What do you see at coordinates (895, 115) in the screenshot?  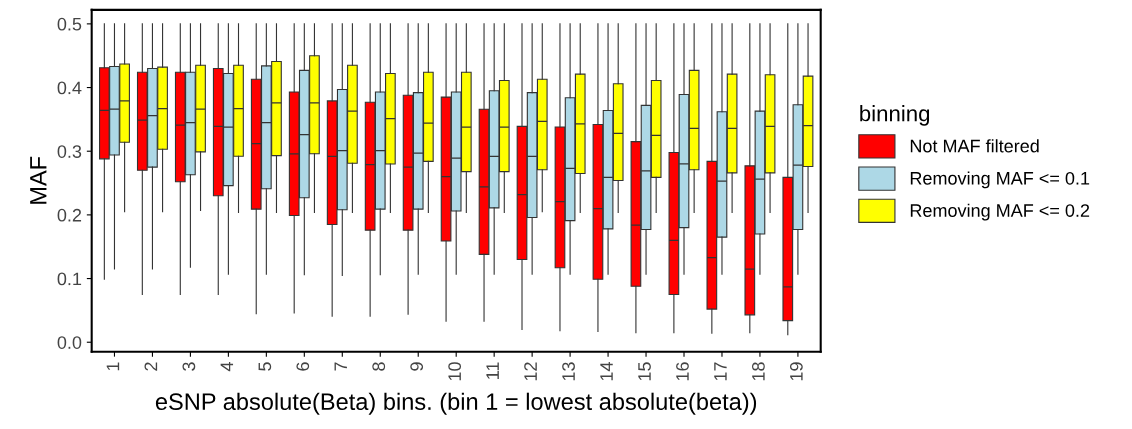 I see `legend-title: binning` at bounding box center [895, 115].